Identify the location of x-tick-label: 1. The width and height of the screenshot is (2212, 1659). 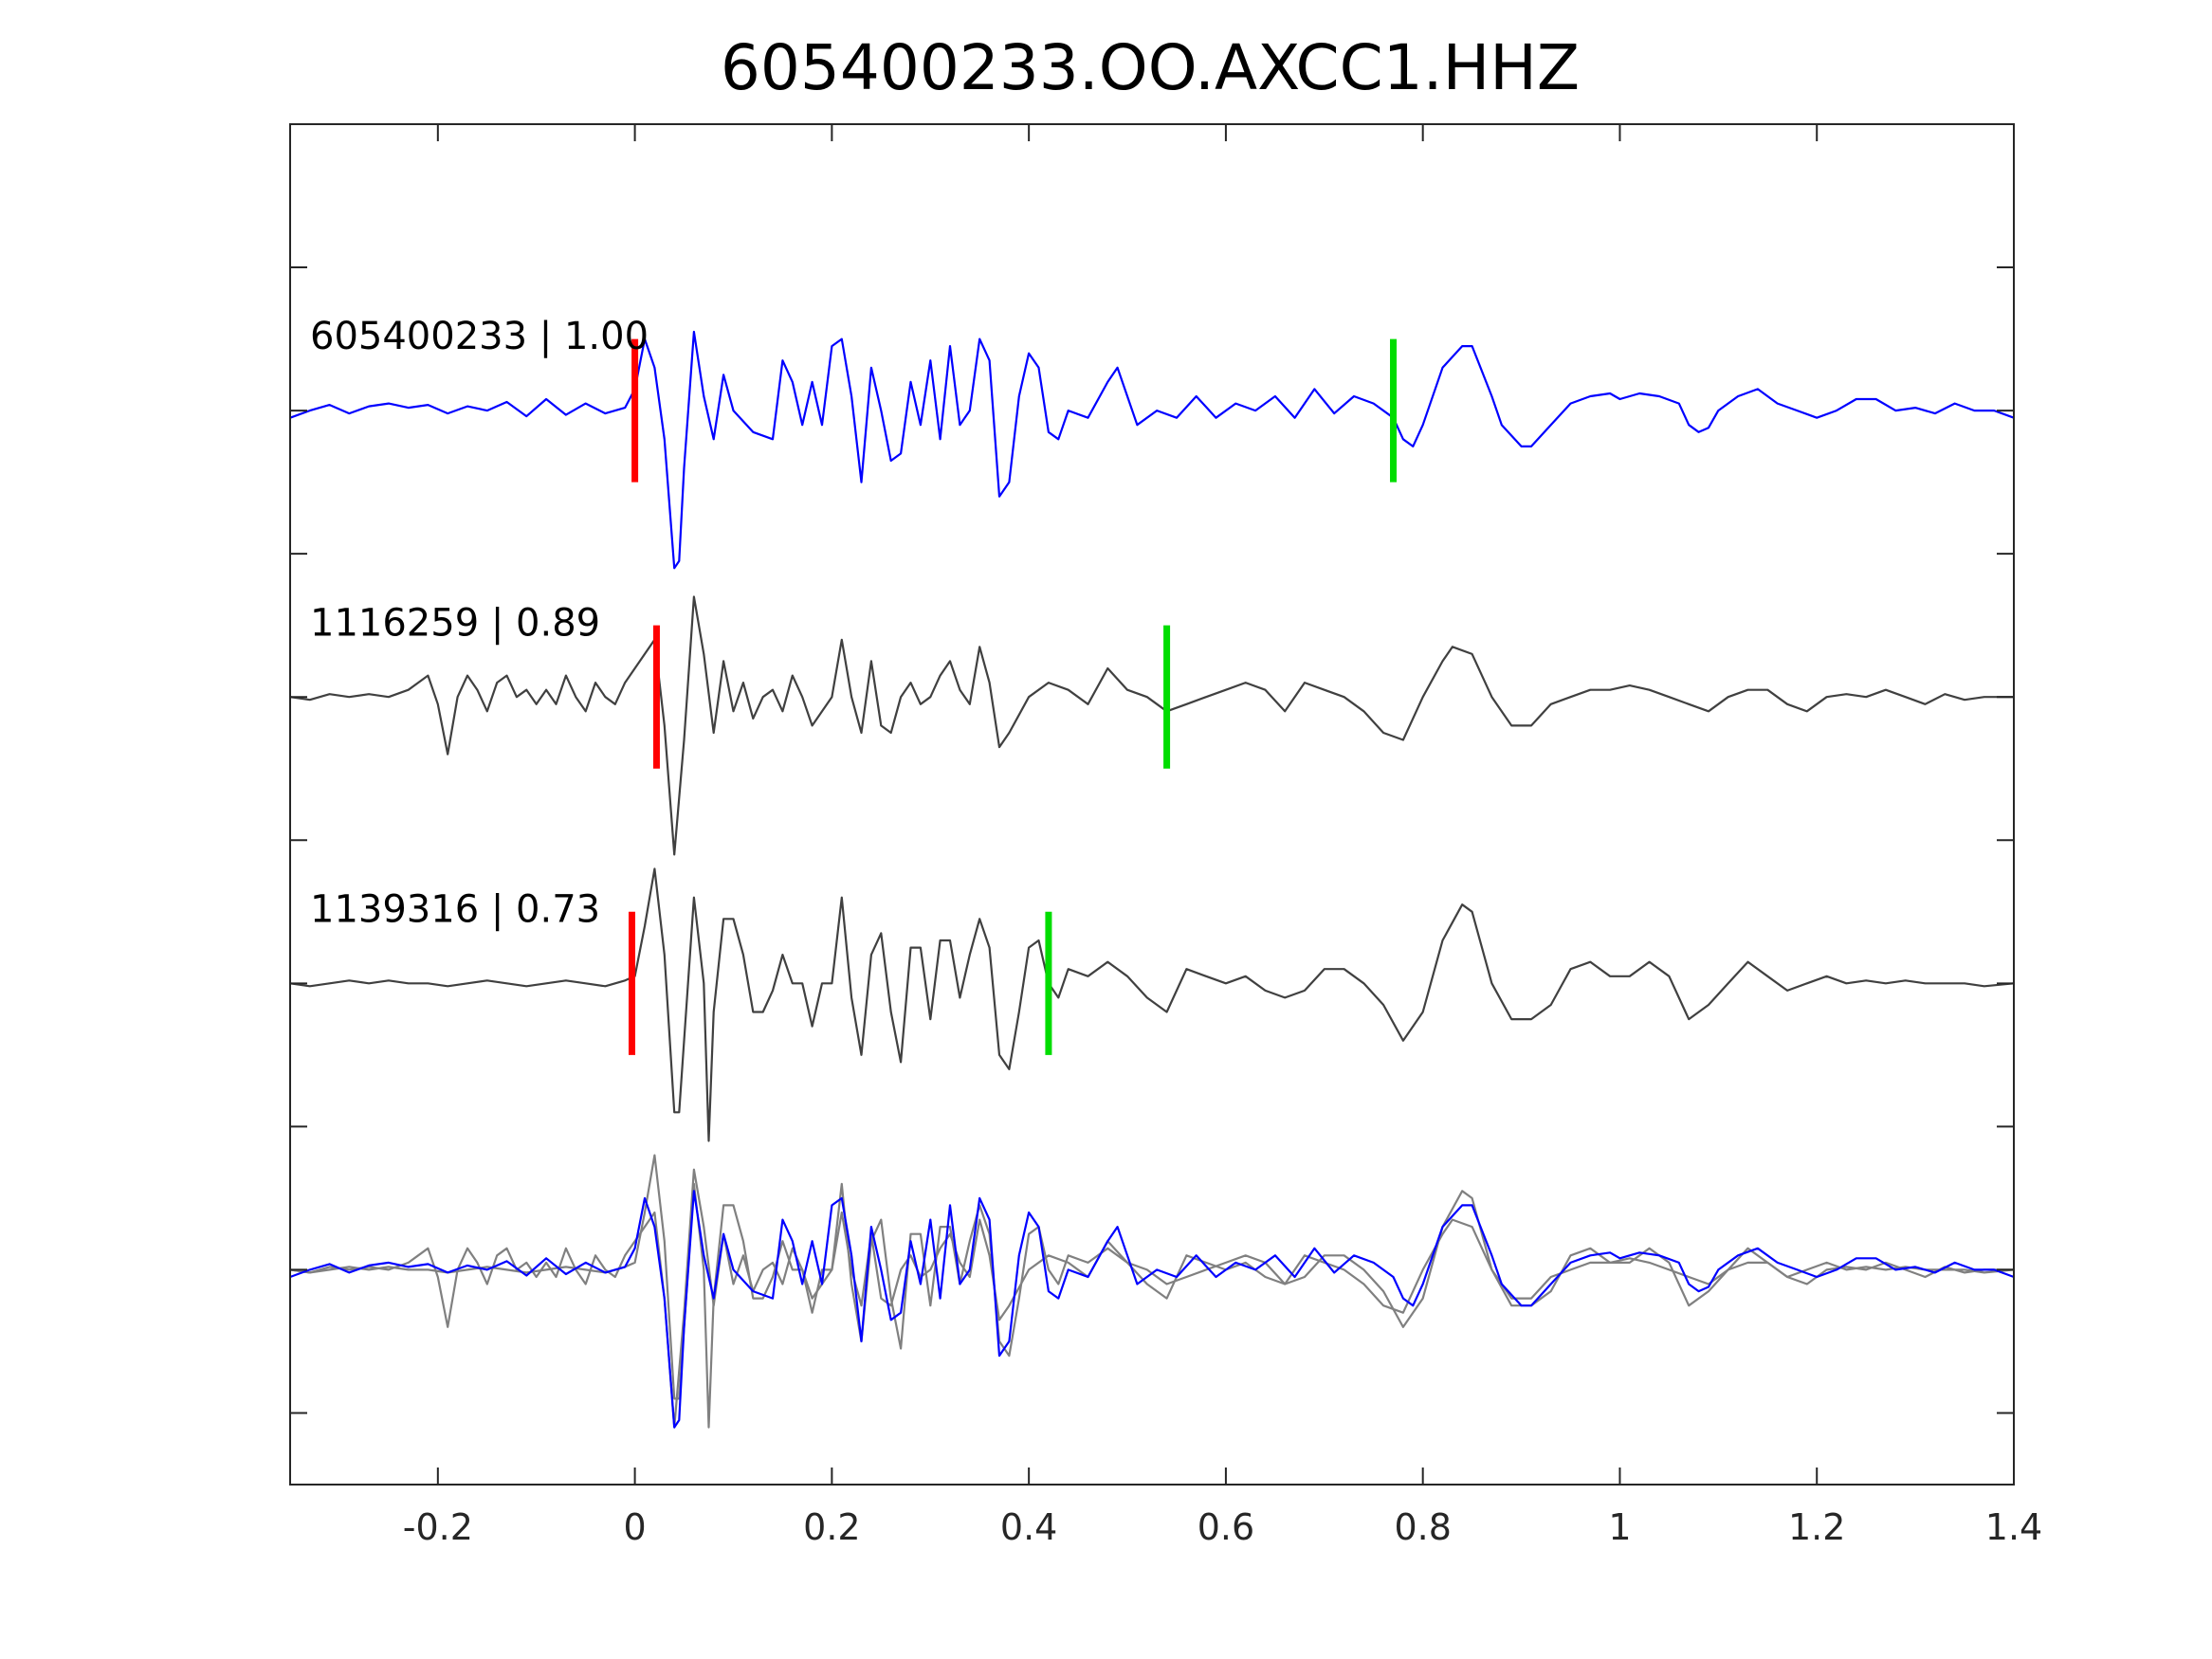
(1619, 1527).